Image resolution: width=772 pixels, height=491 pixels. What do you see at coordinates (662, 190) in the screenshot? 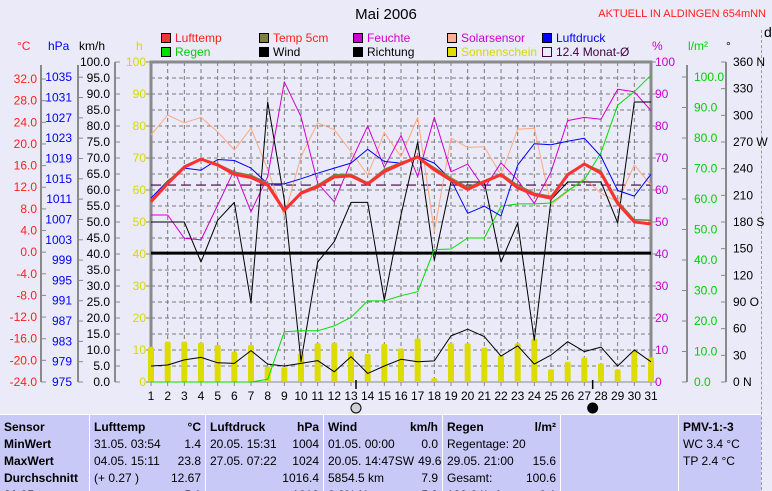
I see `axis-label-humidity: 60` at bounding box center [662, 190].